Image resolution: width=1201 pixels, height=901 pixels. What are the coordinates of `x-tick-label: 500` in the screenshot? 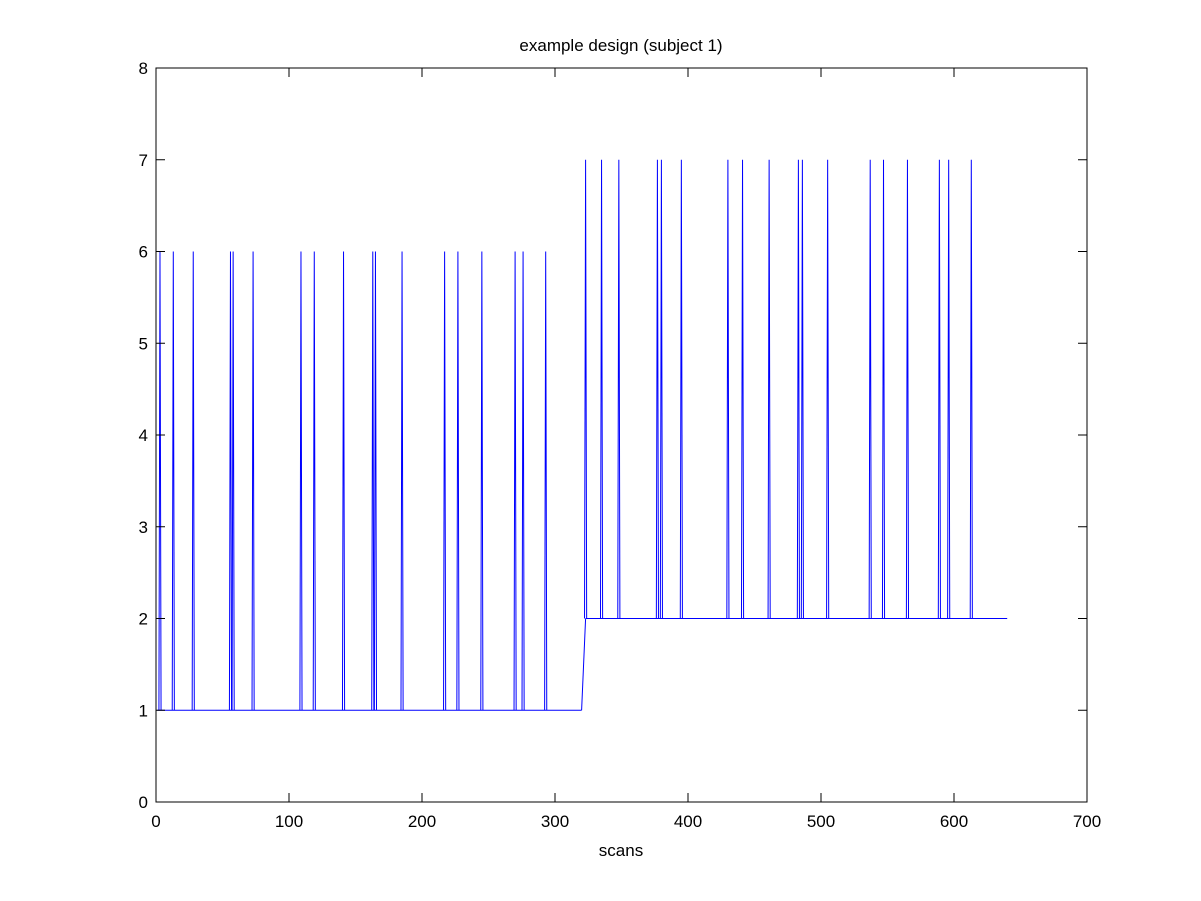 It's located at (821, 821).